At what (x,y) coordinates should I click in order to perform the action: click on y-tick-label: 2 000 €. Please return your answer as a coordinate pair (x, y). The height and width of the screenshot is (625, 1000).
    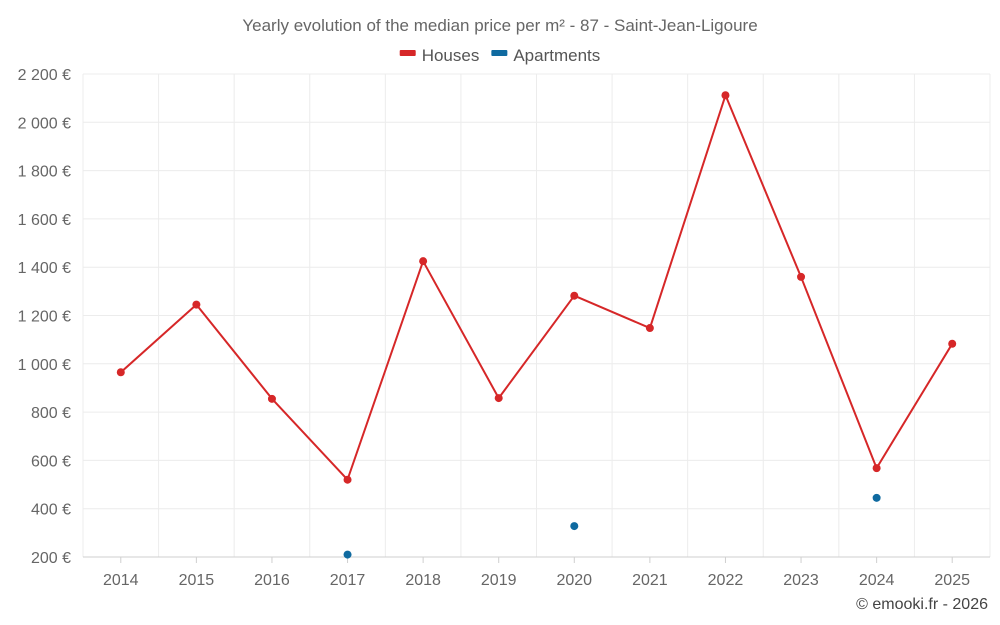
    Looking at the image, I should click on (44, 123).